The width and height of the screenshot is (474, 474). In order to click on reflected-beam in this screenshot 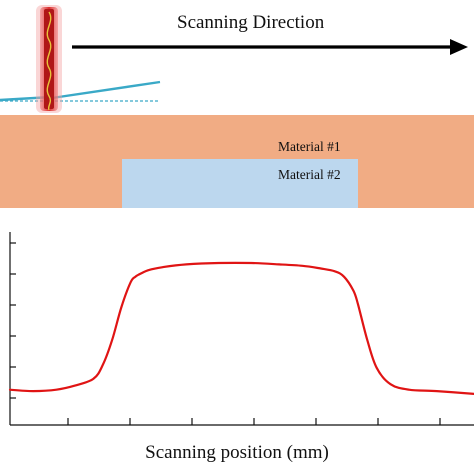, I will do `click(106, 90)`.